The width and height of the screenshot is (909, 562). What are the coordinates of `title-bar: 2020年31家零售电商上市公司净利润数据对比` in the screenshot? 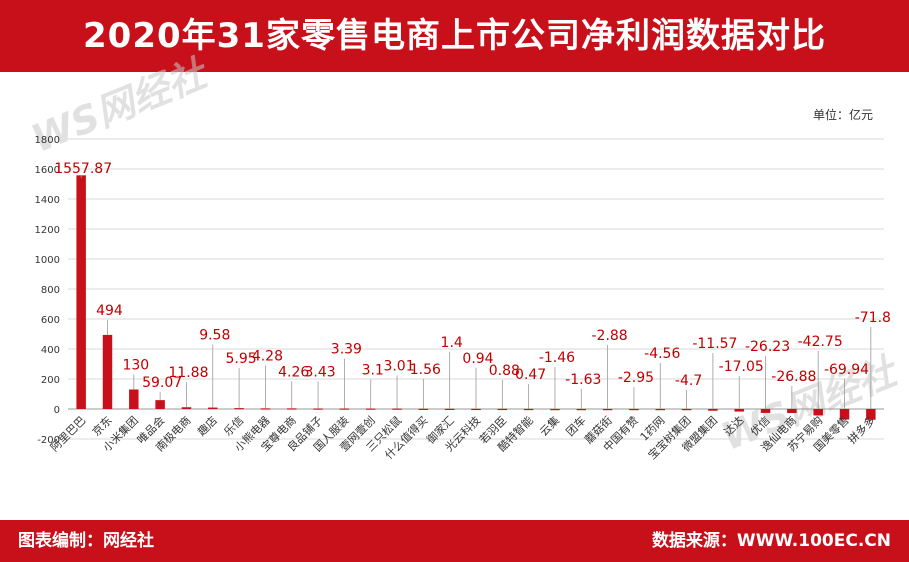 It's located at (454, 36).